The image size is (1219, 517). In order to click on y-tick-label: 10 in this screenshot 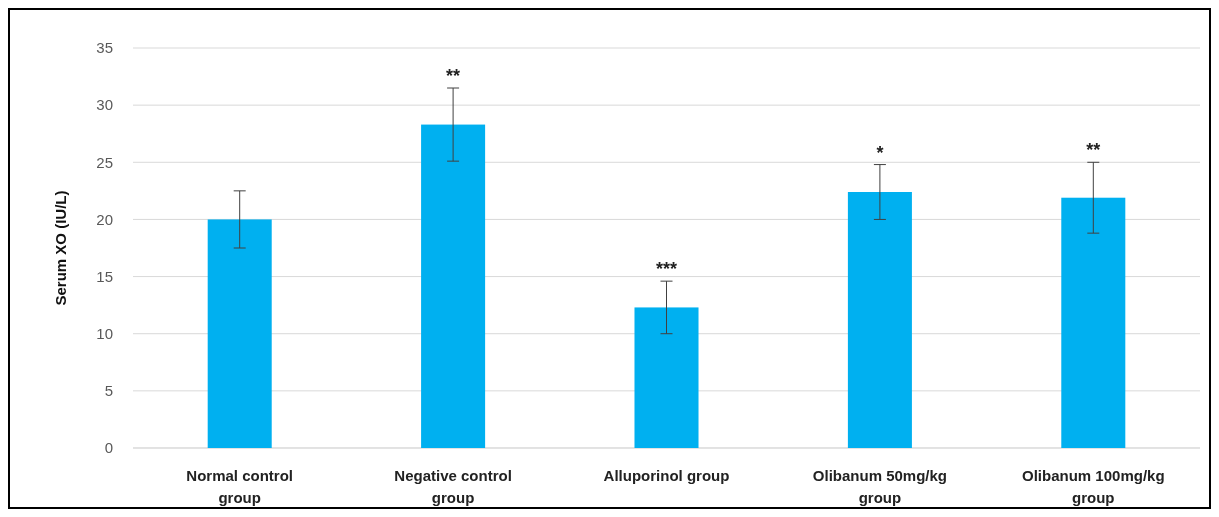, I will do `click(104, 333)`.